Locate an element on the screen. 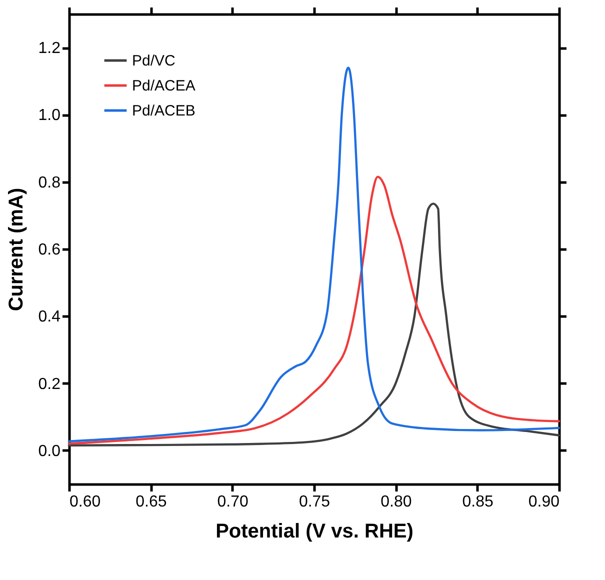 The height and width of the screenshot is (580, 605). x-tick-label: 0.90 is located at coordinates (544, 502).